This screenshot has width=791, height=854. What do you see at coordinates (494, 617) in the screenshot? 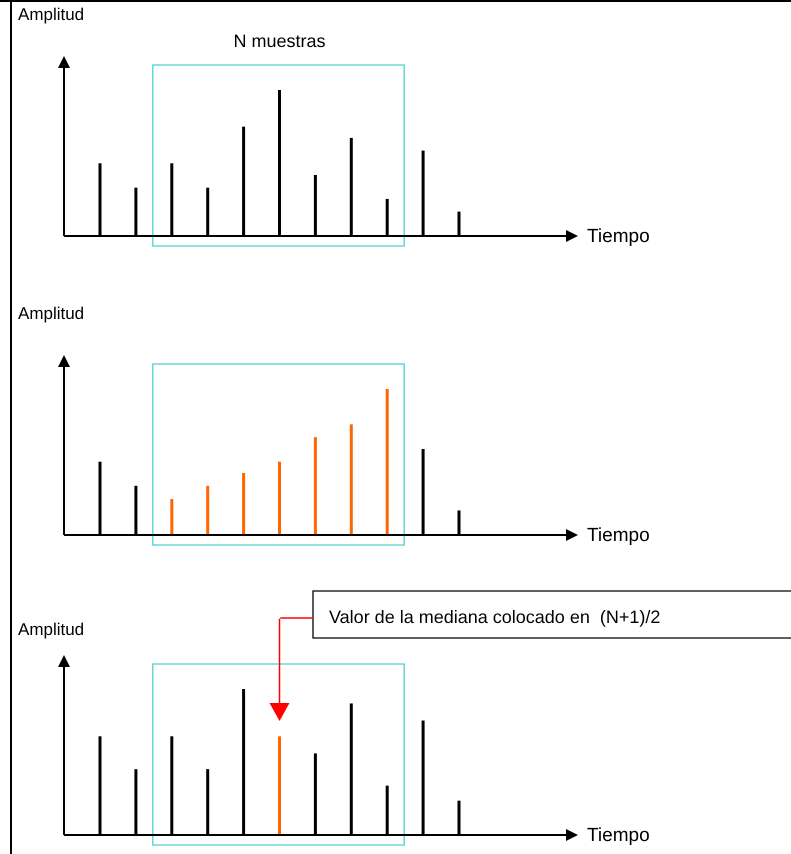
I see `text: Valor de la mediana colocado en (N+1)/2` at bounding box center [494, 617].